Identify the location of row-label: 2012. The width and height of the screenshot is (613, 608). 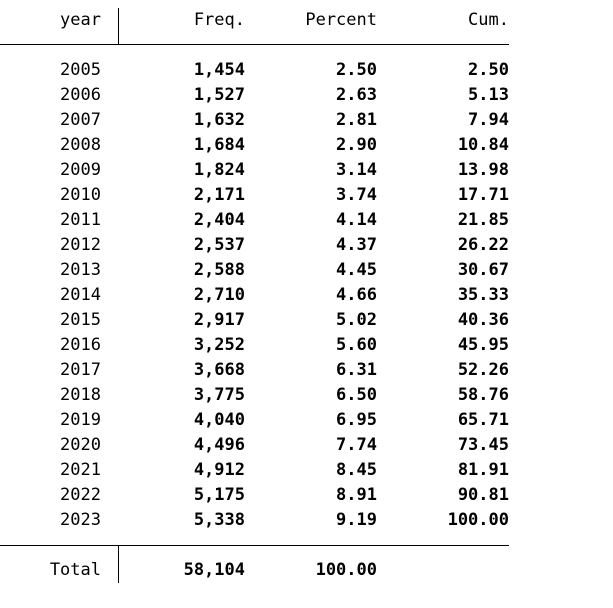
(80, 245).